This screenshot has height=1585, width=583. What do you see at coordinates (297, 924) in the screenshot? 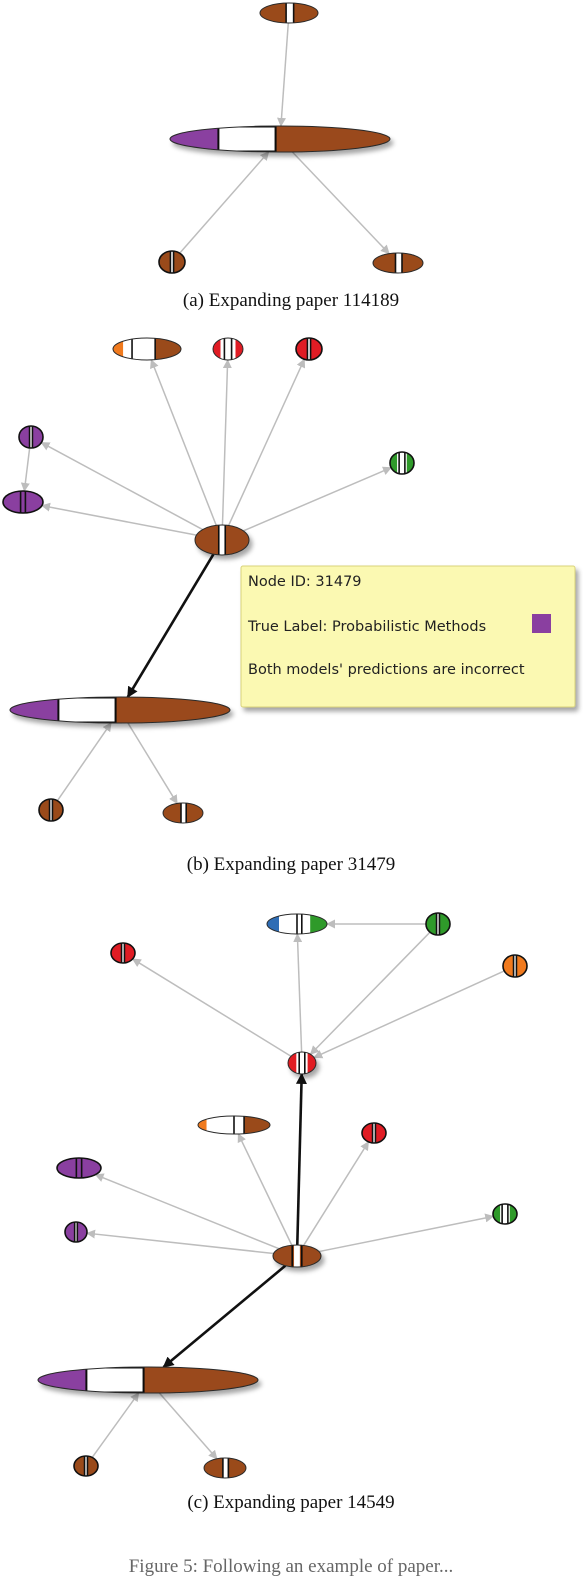
I see `graph-node-c-blue` at bounding box center [297, 924].